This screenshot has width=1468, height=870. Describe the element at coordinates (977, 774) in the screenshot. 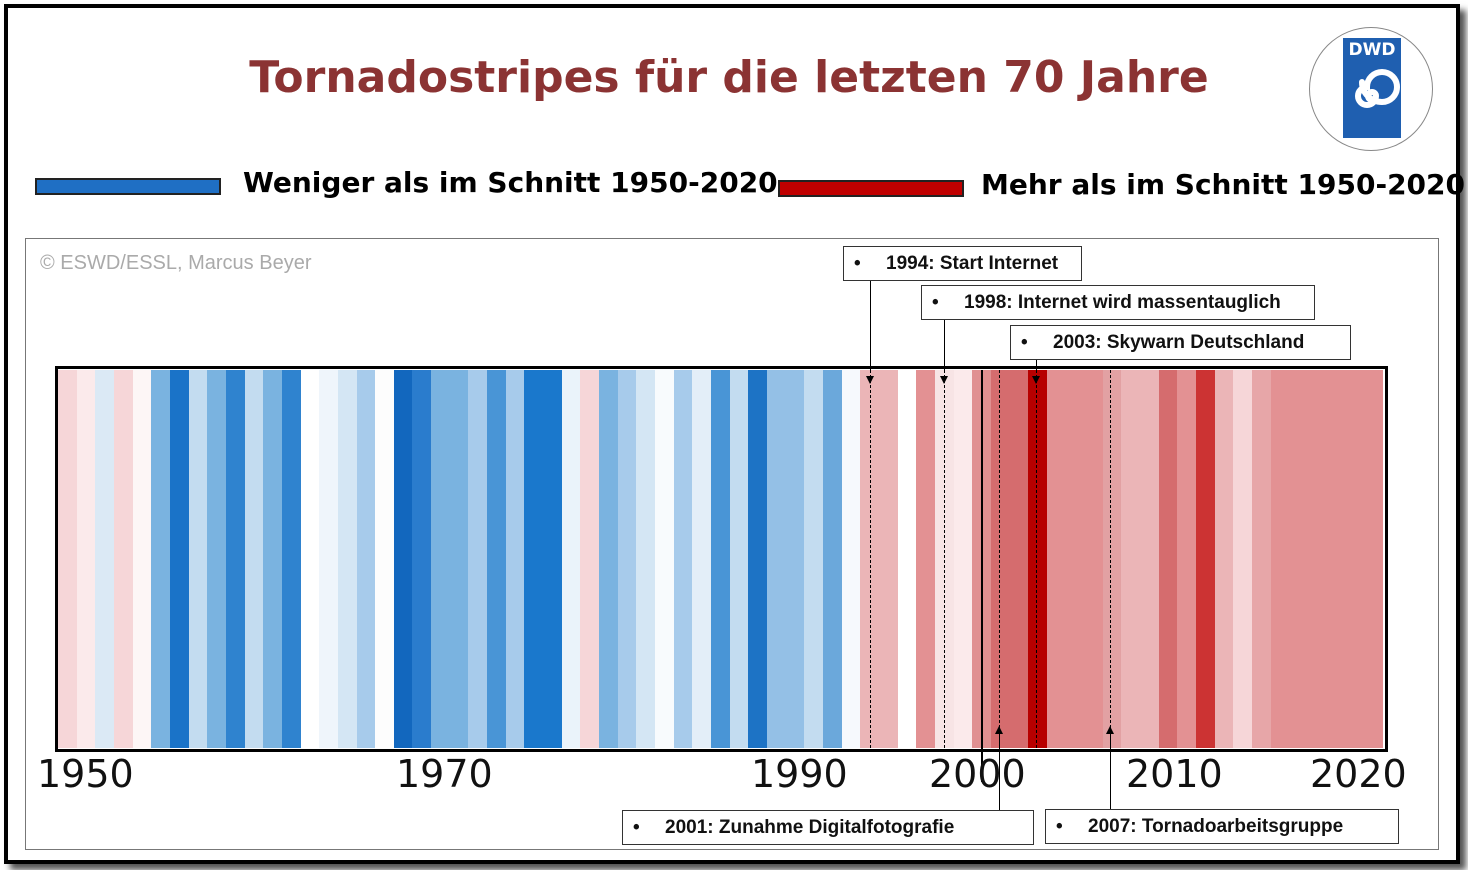

I see `x-tick-label: 2000` at that location.